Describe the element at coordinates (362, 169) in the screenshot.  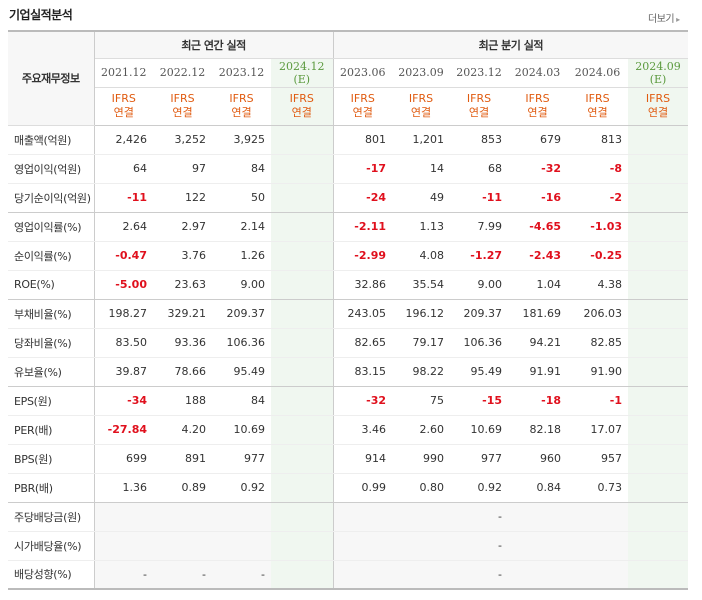
I see `table-cell: -17` at that location.